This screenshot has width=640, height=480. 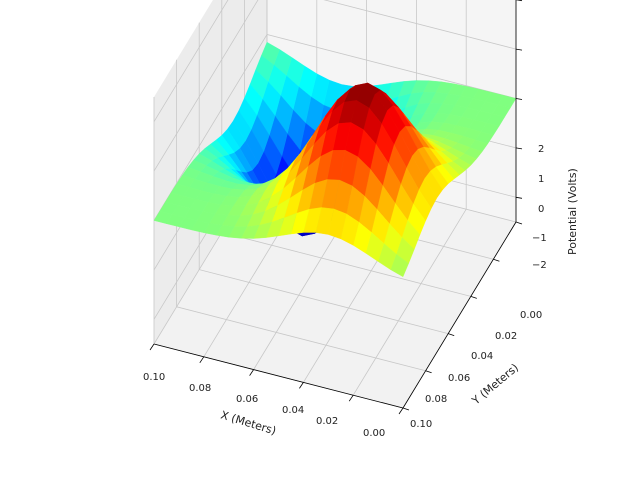 What do you see at coordinates (264, 405) in the screenshot?
I see `x-tick-labels: 0.10 0.08 0.06 0.04 0.02 0.00` at bounding box center [264, 405].